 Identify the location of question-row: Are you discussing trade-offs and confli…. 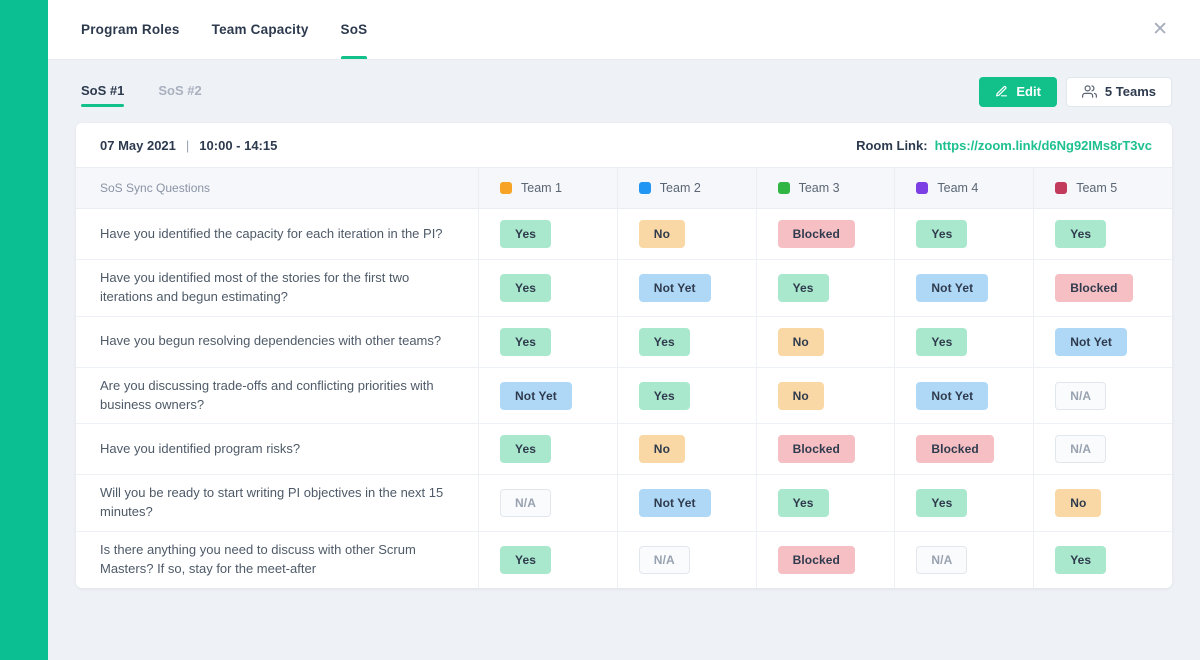
(624, 396).